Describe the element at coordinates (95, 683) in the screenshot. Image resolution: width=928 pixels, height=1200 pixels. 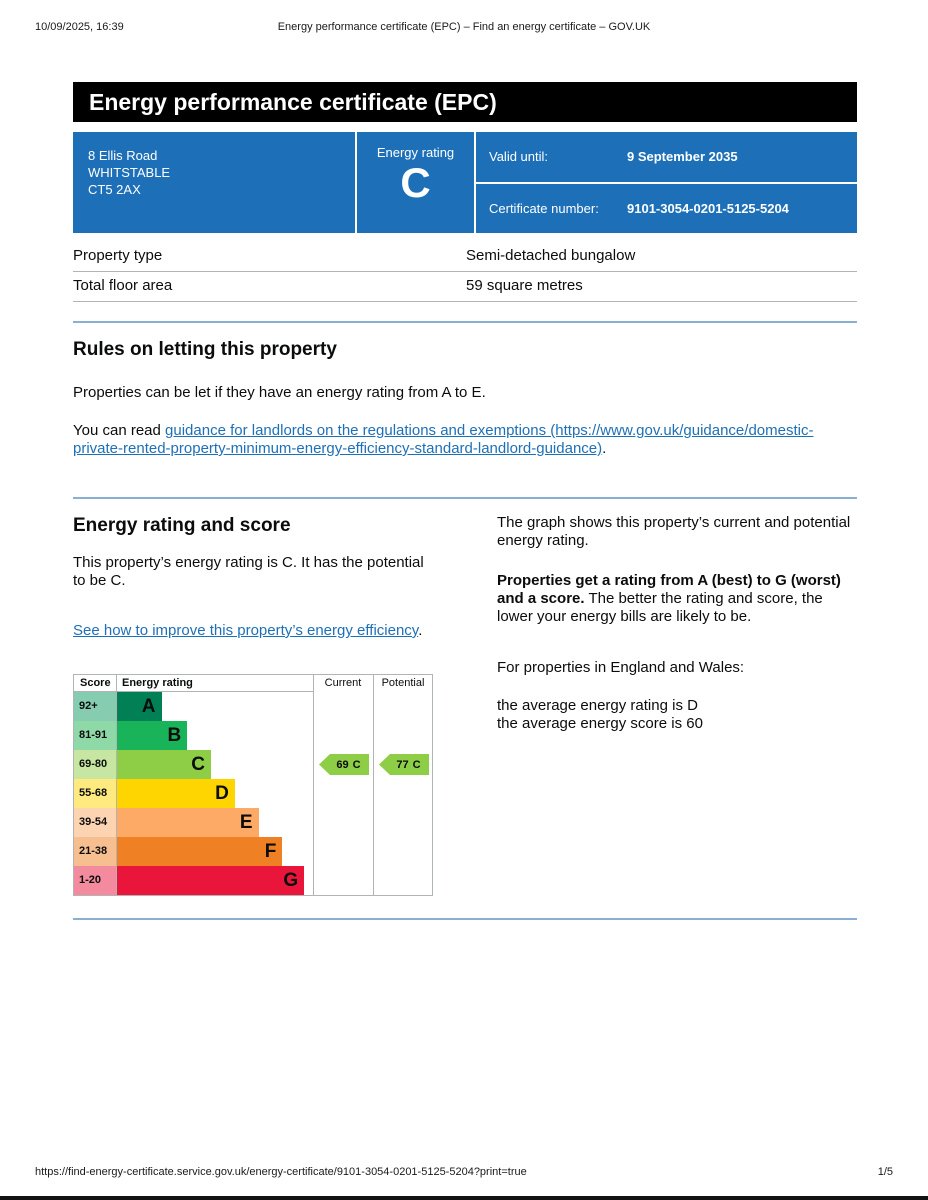
I see `score-column-header: Score` at that location.